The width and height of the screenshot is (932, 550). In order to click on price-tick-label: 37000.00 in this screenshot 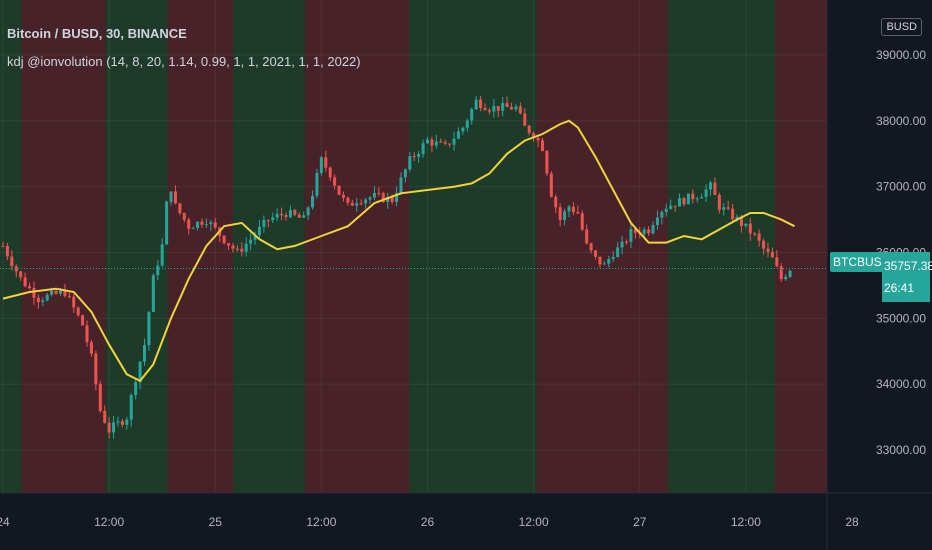, I will do `click(901, 187)`.